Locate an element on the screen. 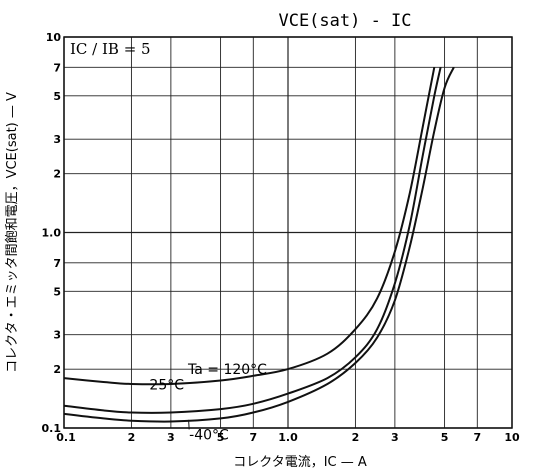 This screenshot has width=544, height=473. y-tick-label: 1.0 is located at coordinates (52, 233).